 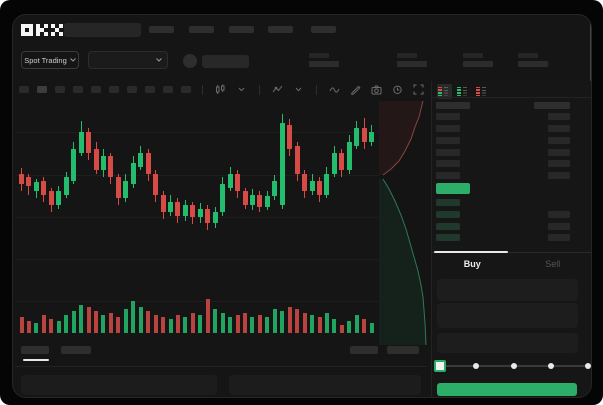 I want to click on book-bids-icon, so click(x=463, y=91).